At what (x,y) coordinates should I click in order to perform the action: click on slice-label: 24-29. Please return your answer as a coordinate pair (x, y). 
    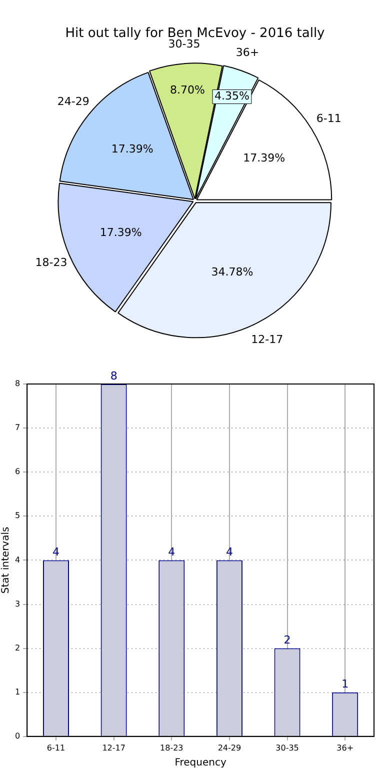
    Looking at the image, I should click on (73, 101).